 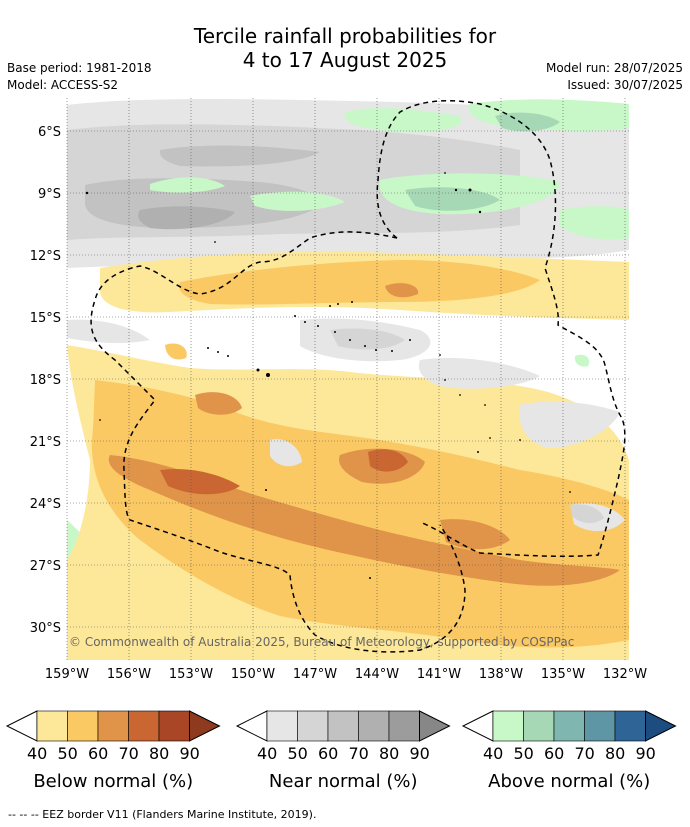 I want to click on below-colorbar-tick-label: 60, so click(x=98, y=753).